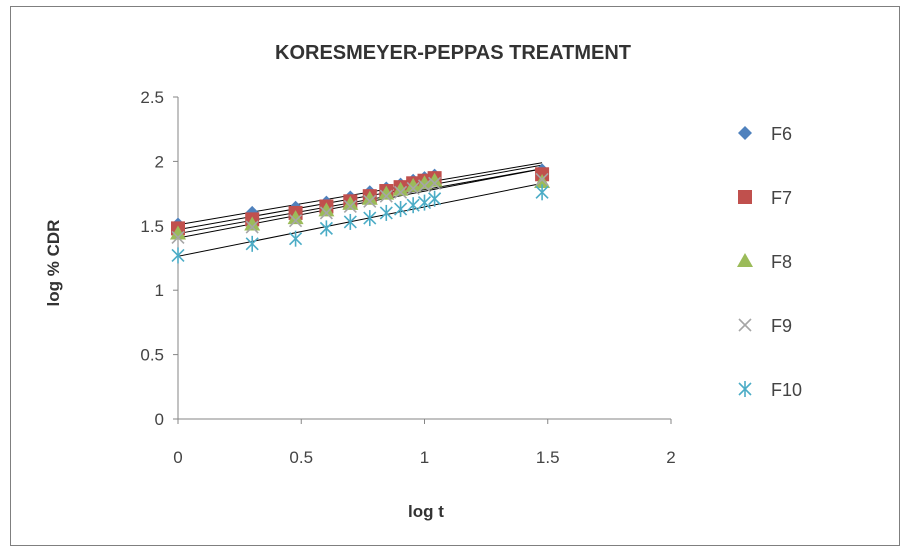  I want to click on chart-title: KORESMEYER-PEPPAS TREATMENT, so click(453, 53).